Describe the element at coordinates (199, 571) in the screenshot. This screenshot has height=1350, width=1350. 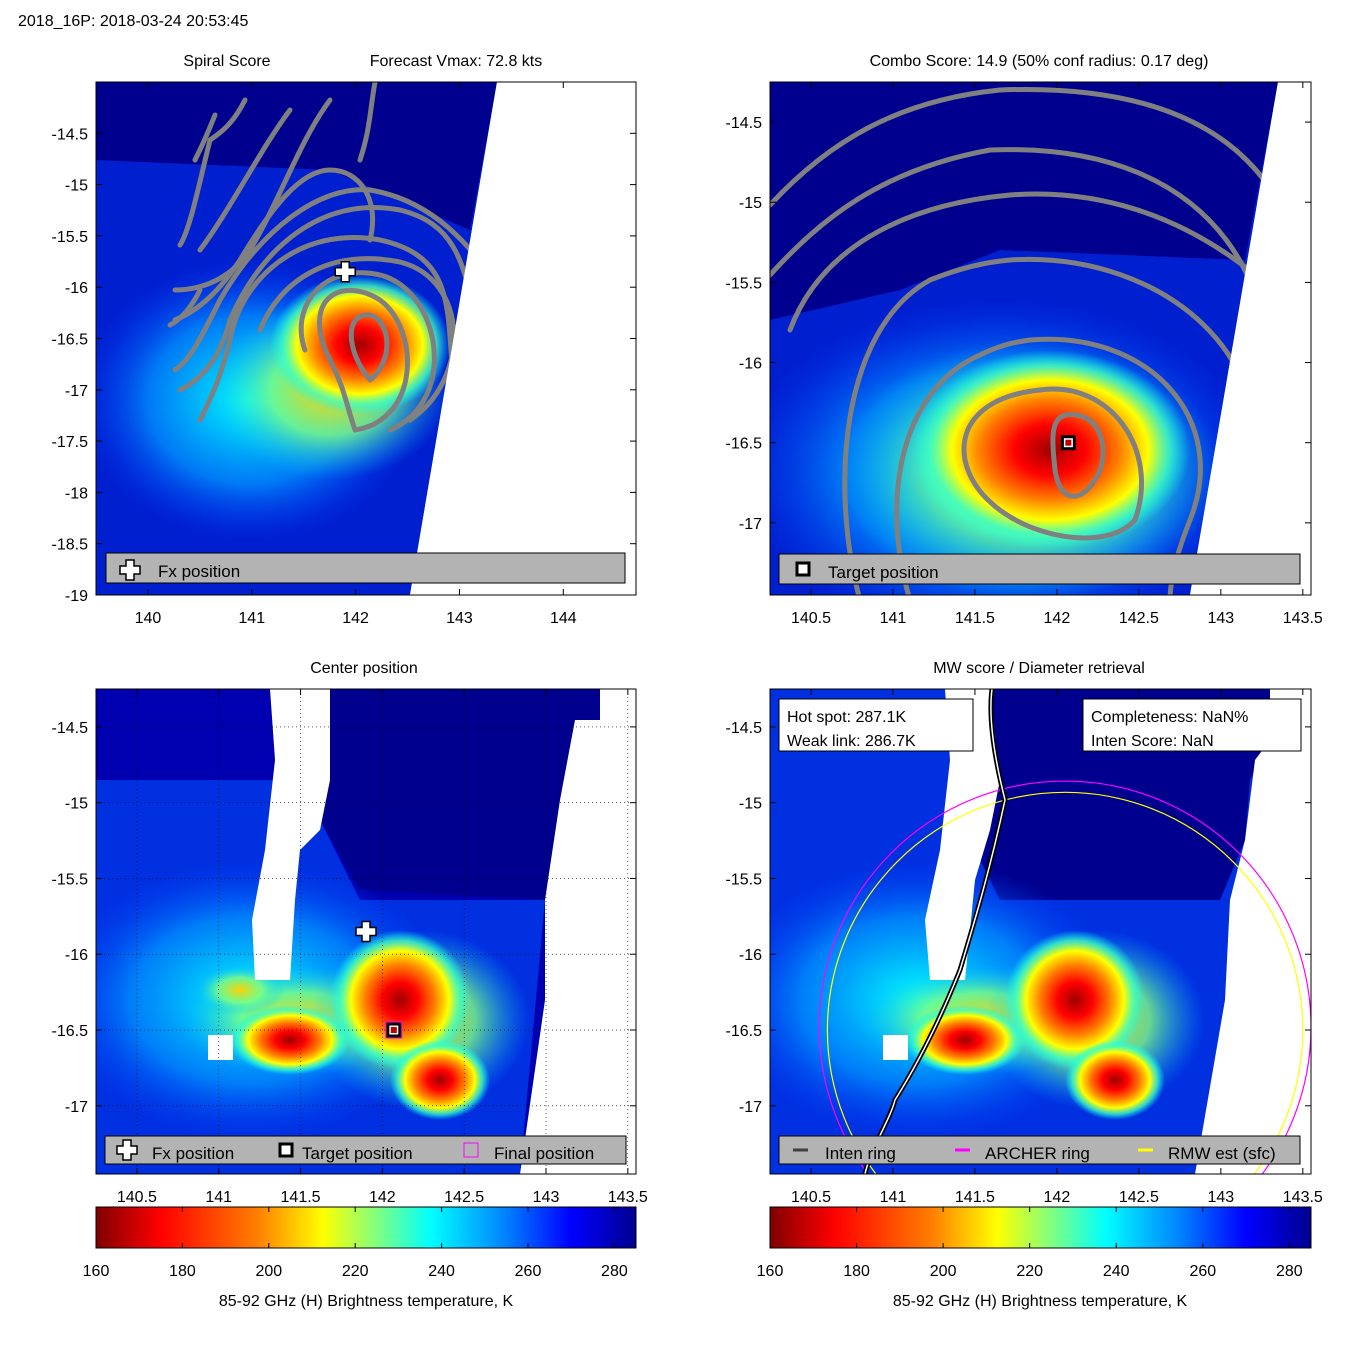
I see `spiral-legend-fx: Fx position` at that location.